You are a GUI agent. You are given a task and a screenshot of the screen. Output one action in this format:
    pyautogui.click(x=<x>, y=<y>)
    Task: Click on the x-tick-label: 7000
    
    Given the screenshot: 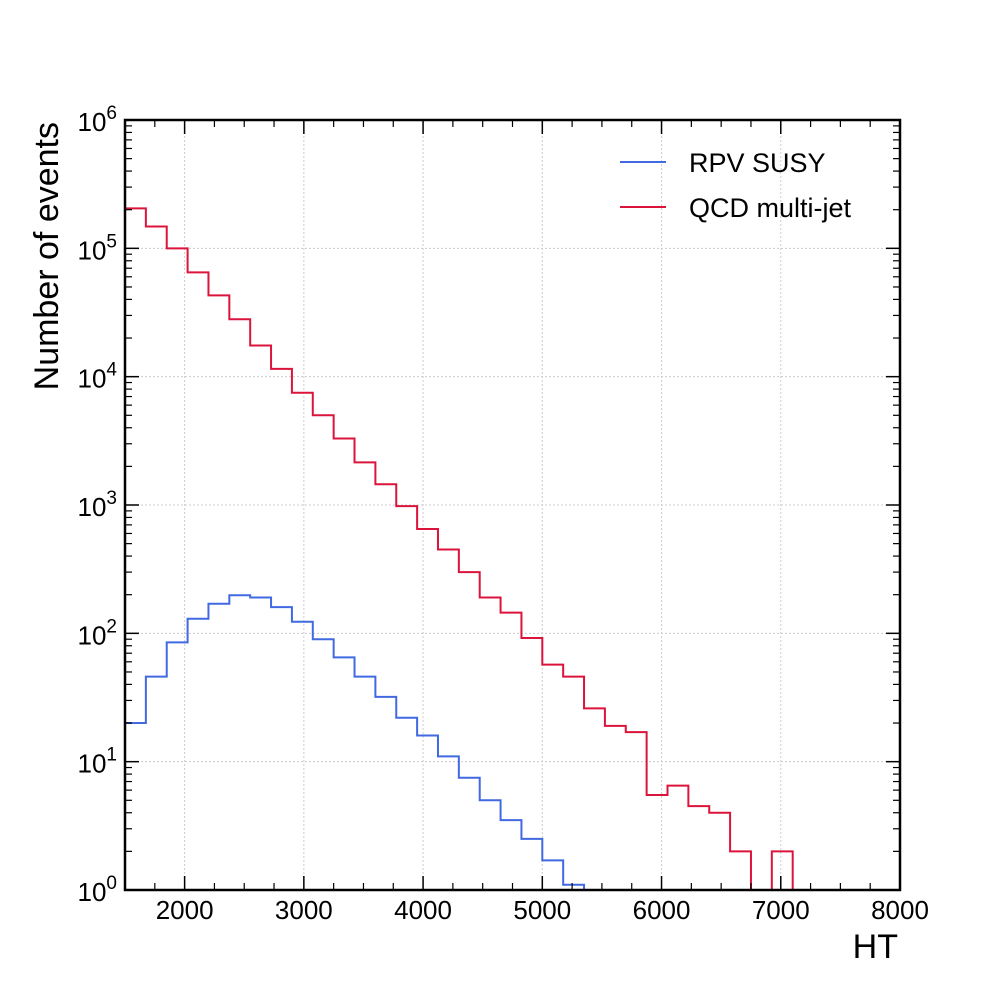 What is the action you would take?
    pyautogui.click(x=781, y=910)
    